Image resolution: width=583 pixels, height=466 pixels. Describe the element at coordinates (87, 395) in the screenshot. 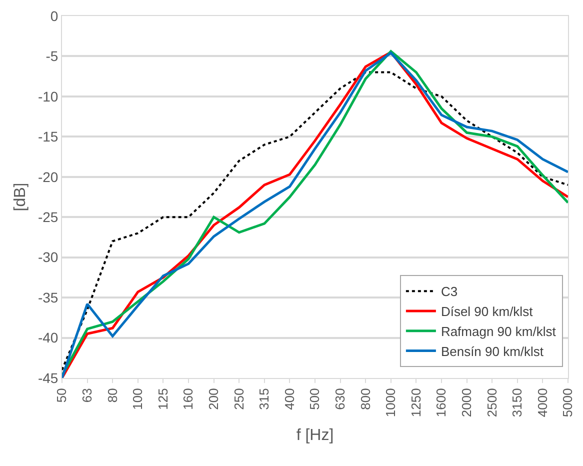

I see `x-tick-label: 63` at that location.